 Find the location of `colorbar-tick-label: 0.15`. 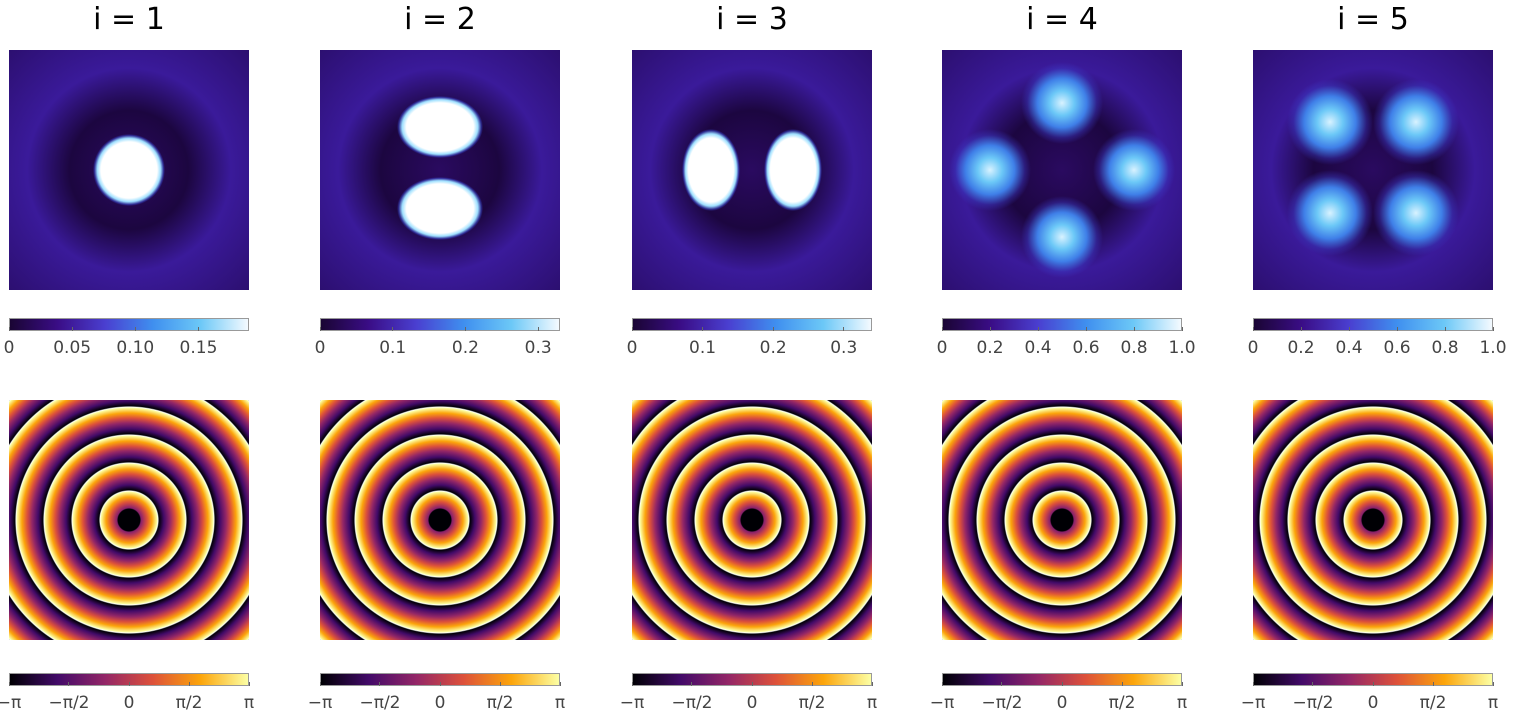

colorbar-tick-label: 0.15 is located at coordinates (198, 348).